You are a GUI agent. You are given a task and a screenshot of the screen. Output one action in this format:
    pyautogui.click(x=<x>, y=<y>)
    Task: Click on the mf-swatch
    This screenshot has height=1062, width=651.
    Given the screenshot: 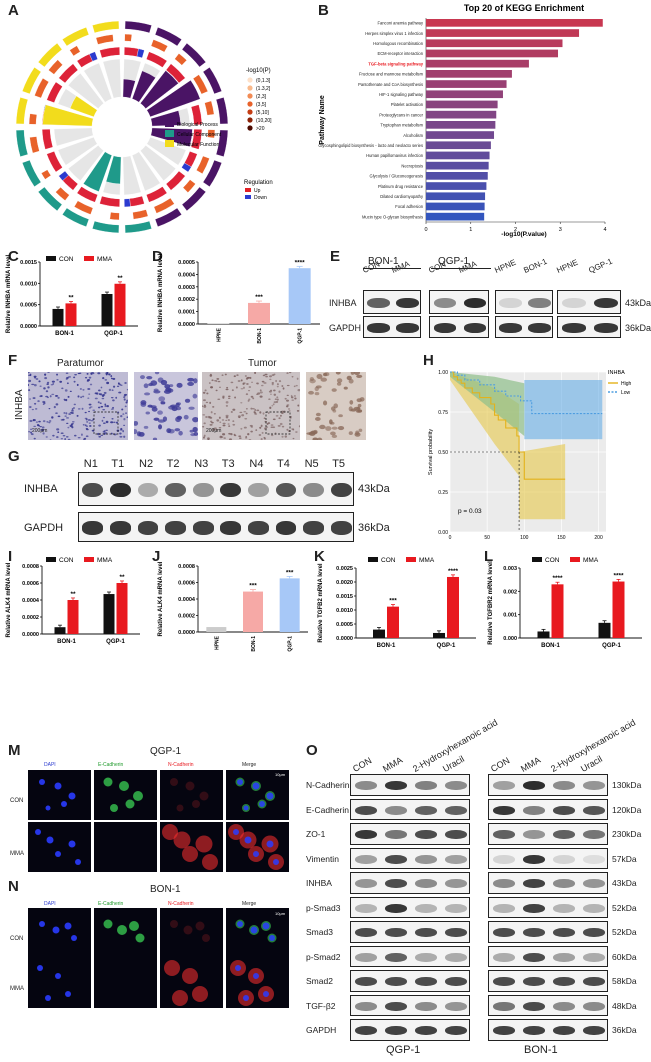 What is the action you would take?
    pyautogui.click(x=169, y=143)
    